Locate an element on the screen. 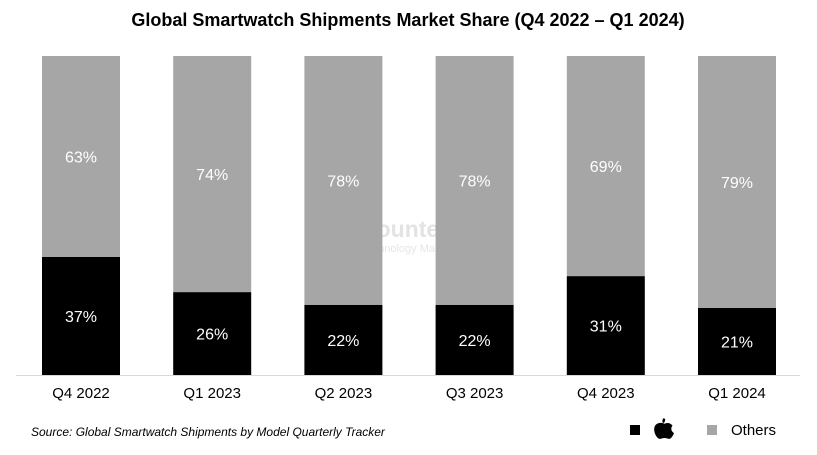  bar-apple-q2-2023 is located at coordinates (343, 339).